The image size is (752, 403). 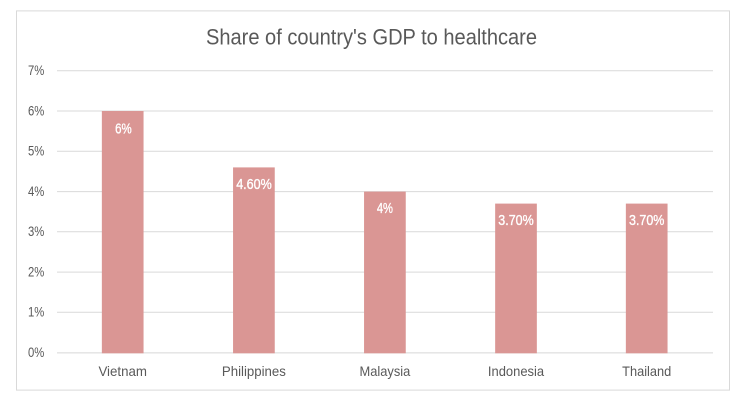 What do you see at coordinates (36, 231) in the screenshot?
I see `svg-text: 3%` at bounding box center [36, 231].